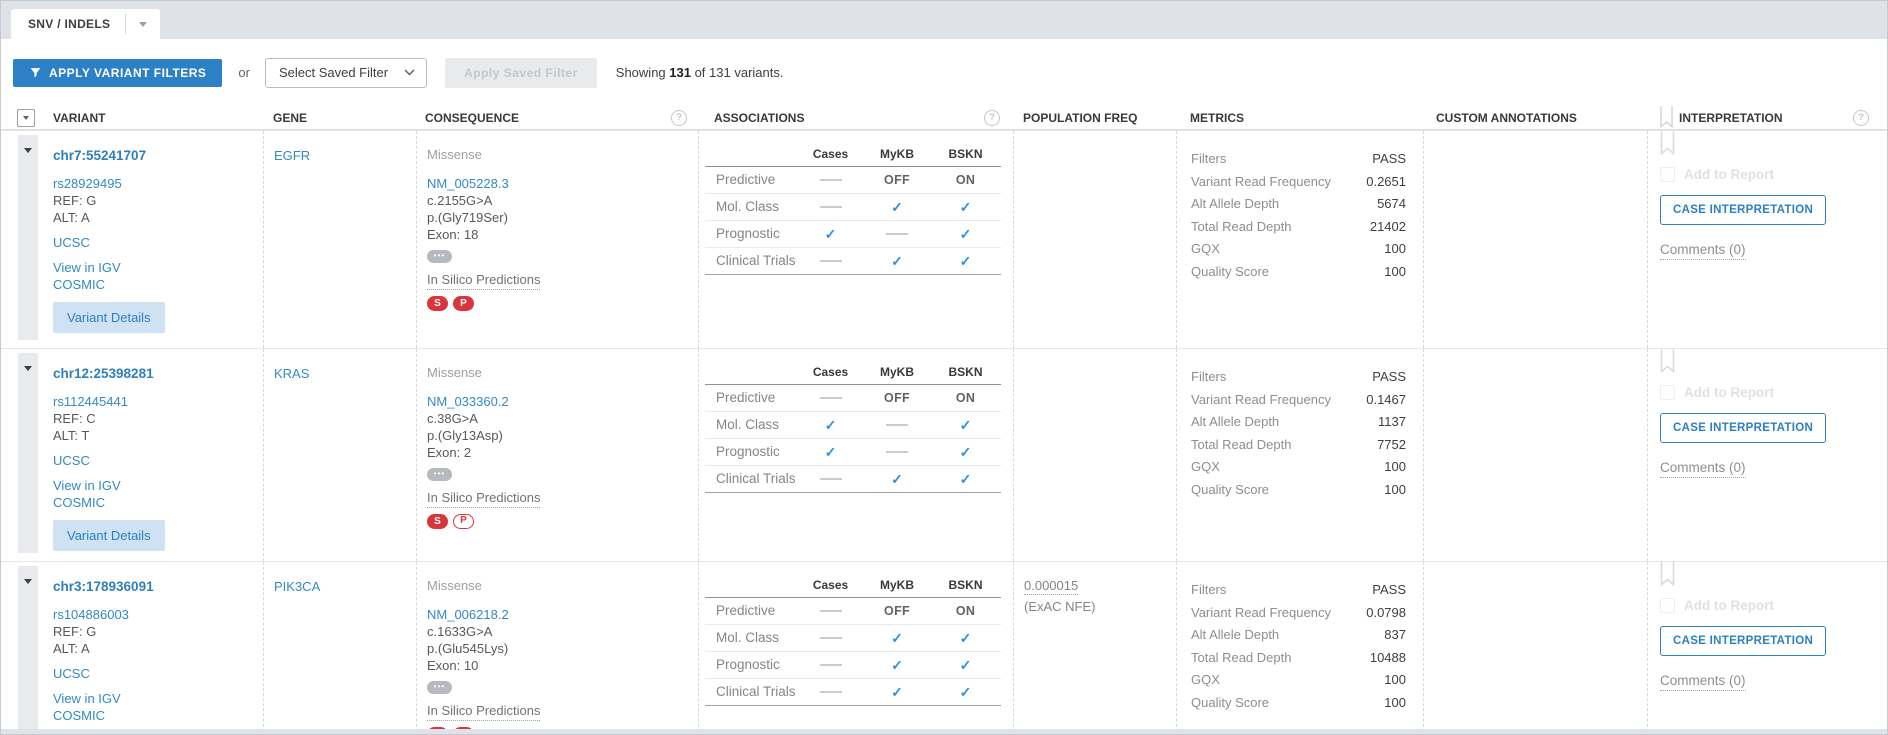 The width and height of the screenshot is (1888, 735). I want to click on population-frequency-value: 0.000015, so click(1051, 586).